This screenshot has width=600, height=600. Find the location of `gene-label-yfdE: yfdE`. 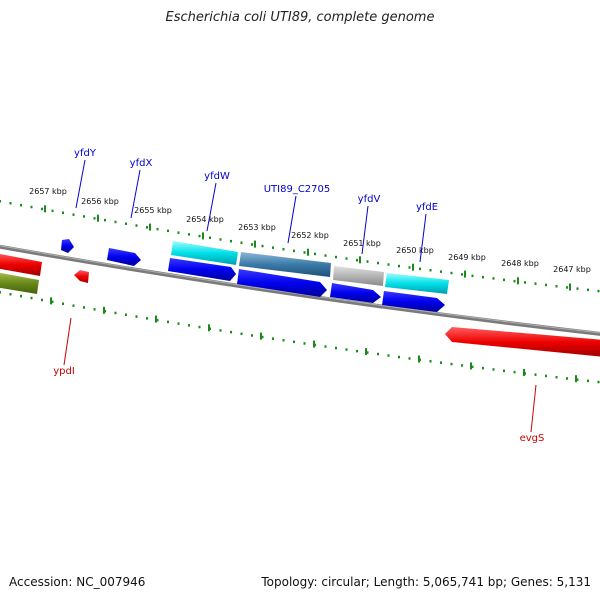

gene-label-yfdE: yfdE is located at coordinates (427, 207).